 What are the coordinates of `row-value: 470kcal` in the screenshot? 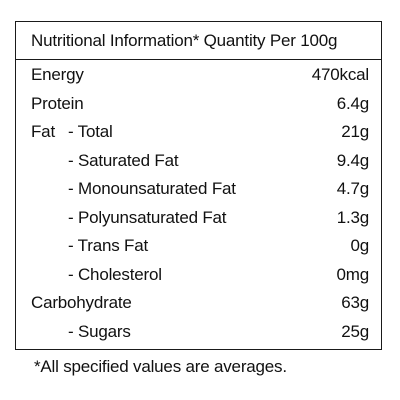 It's located at (340, 74).